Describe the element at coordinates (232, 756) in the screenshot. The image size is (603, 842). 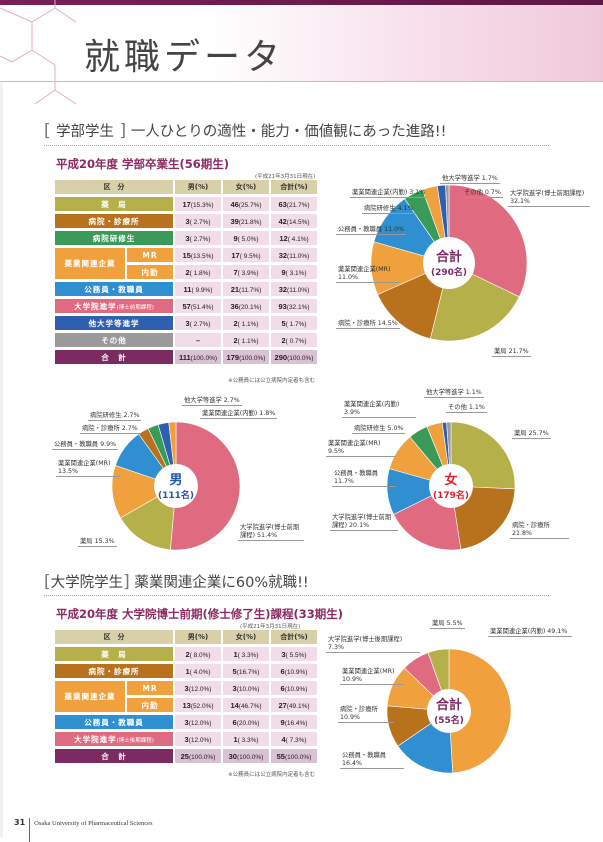
I see `count: 30` at that location.